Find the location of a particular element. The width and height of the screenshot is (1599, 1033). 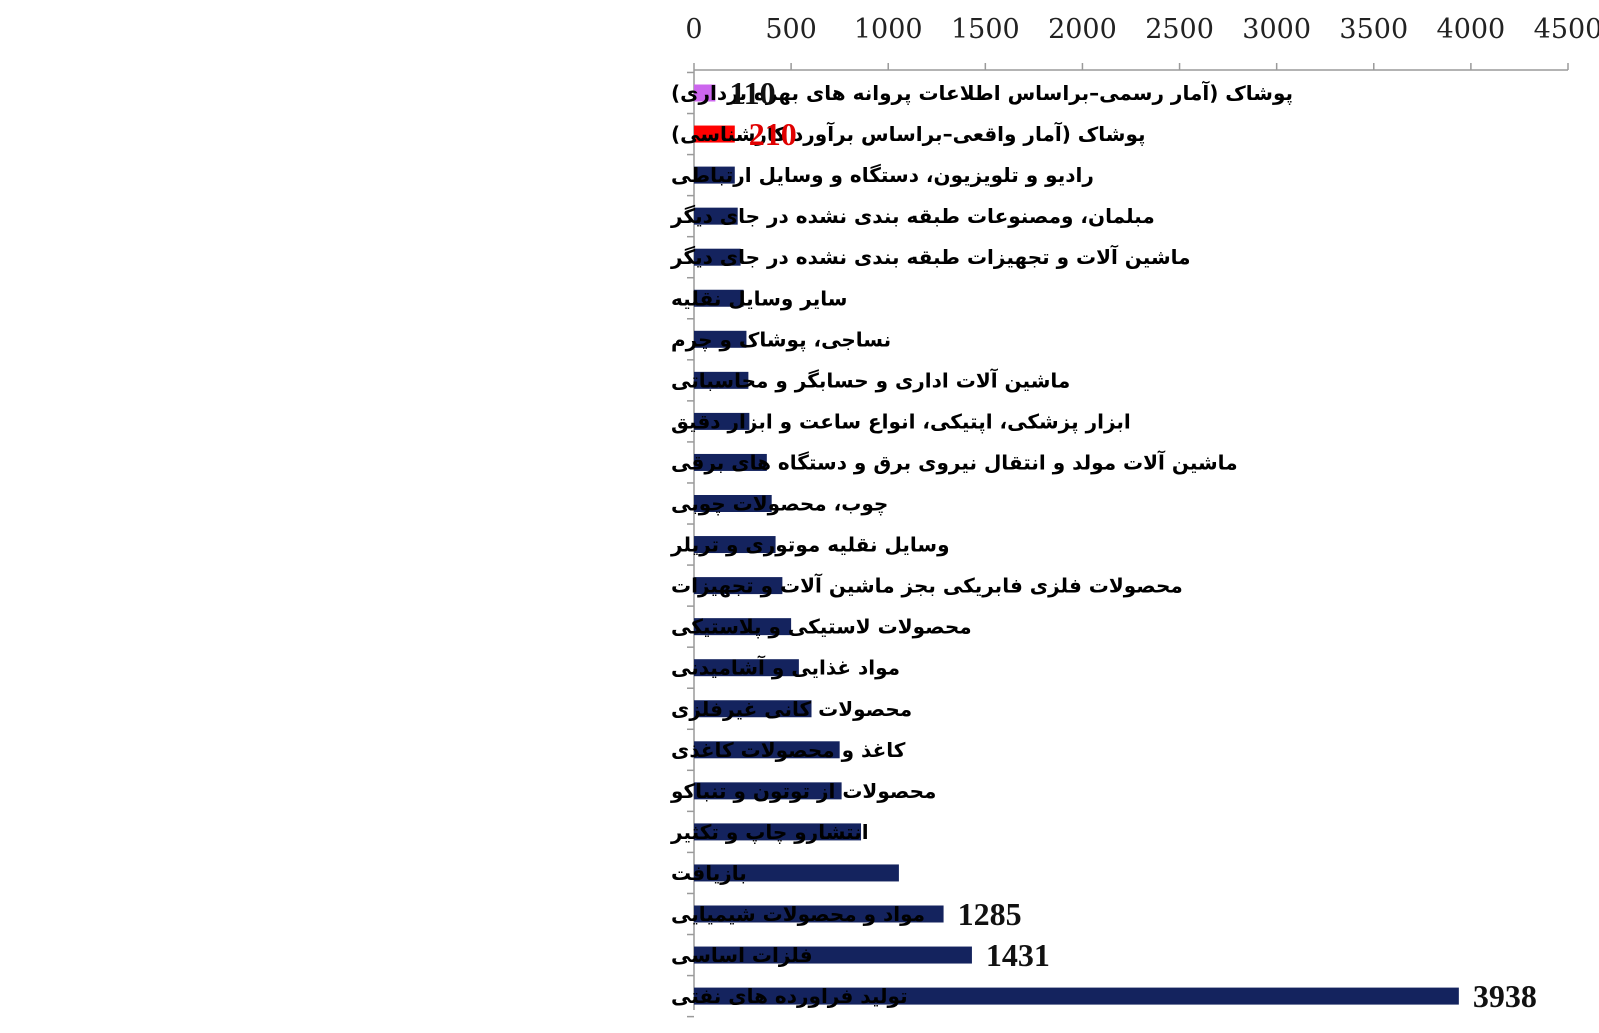

category-label: مواد غذایی و آشامیدنی is located at coordinates (785, 667).